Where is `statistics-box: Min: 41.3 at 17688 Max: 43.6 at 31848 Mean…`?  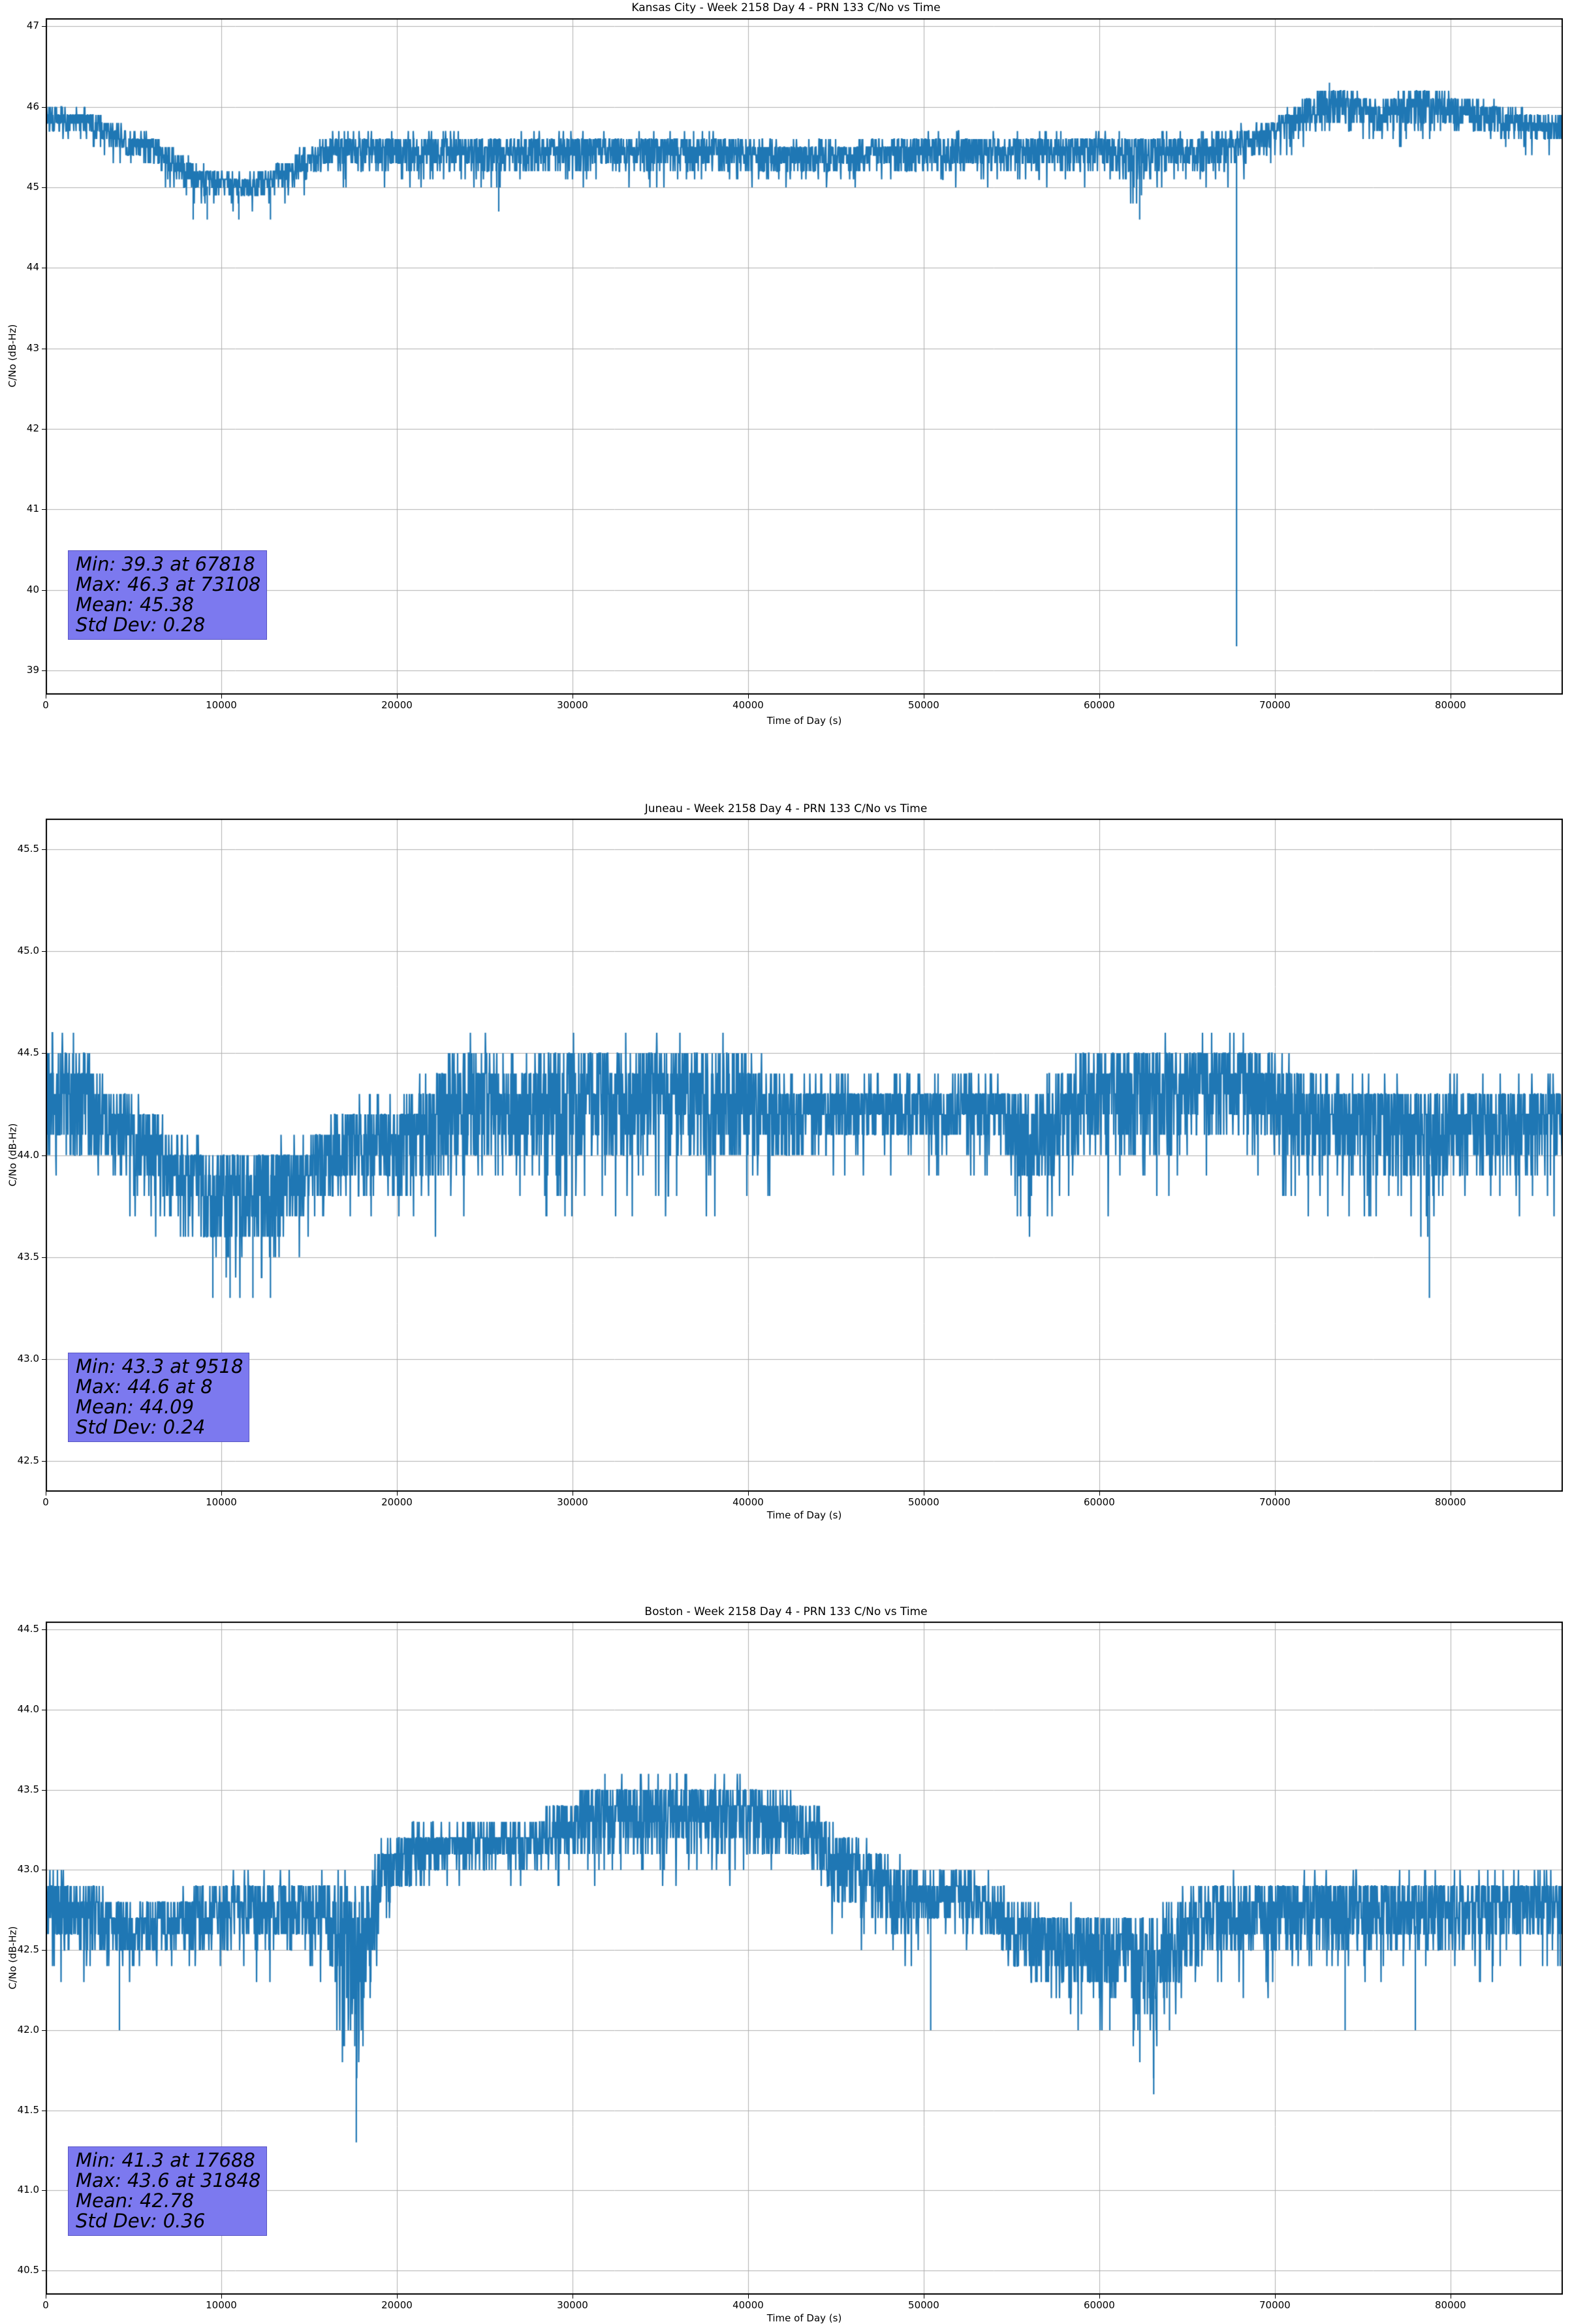 statistics-box: Min: 41.3 at 17688 Max: 43.6 at 31848 Mean… is located at coordinates (168, 2191).